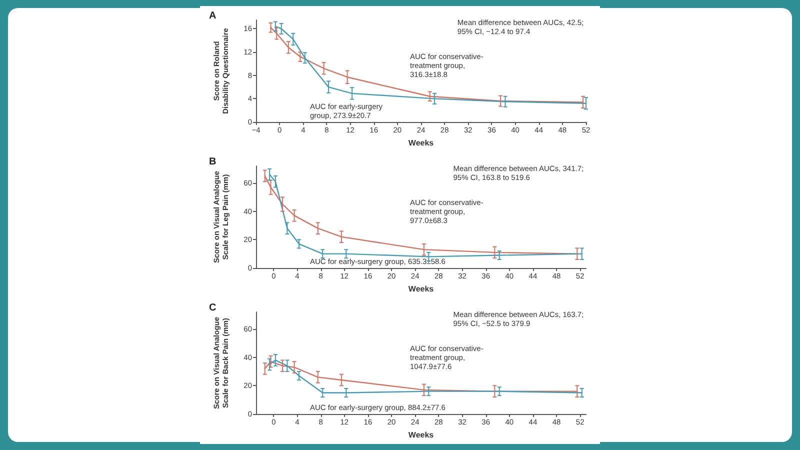  What do you see at coordinates (212, 16) in the screenshot?
I see `chart-title: A` at bounding box center [212, 16].